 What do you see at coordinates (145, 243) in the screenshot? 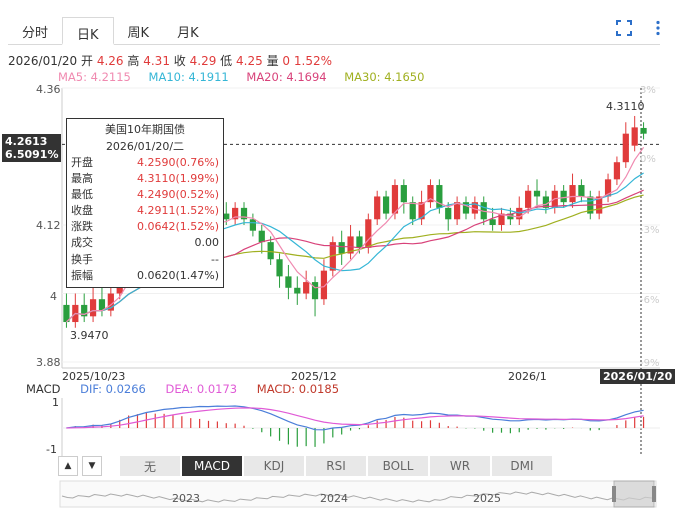
I see `tooltip-row-turnover: 成交 0.00` at bounding box center [145, 243].